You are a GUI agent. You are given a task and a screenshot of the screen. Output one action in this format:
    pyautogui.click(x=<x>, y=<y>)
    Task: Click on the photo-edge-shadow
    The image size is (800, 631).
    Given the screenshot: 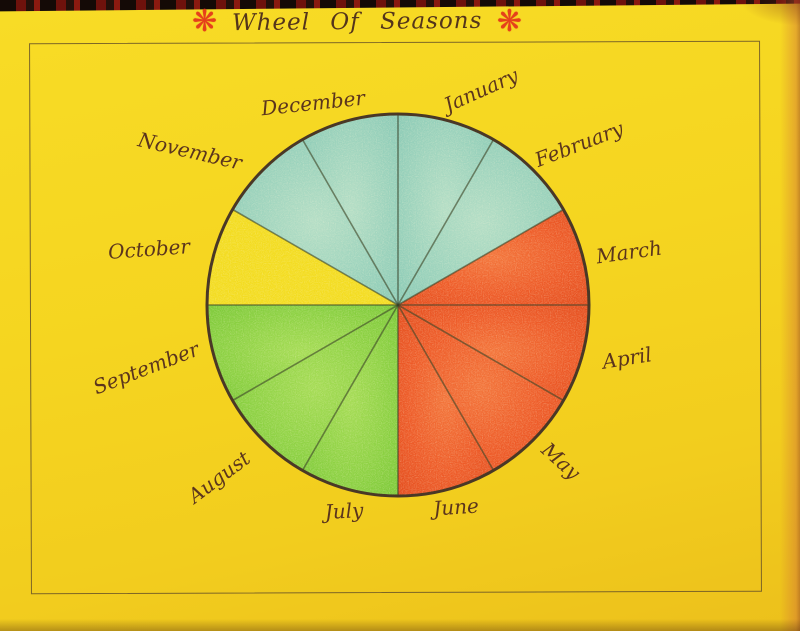 What is the action you would take?
    pyautogui.click(x=790, y=315)
    